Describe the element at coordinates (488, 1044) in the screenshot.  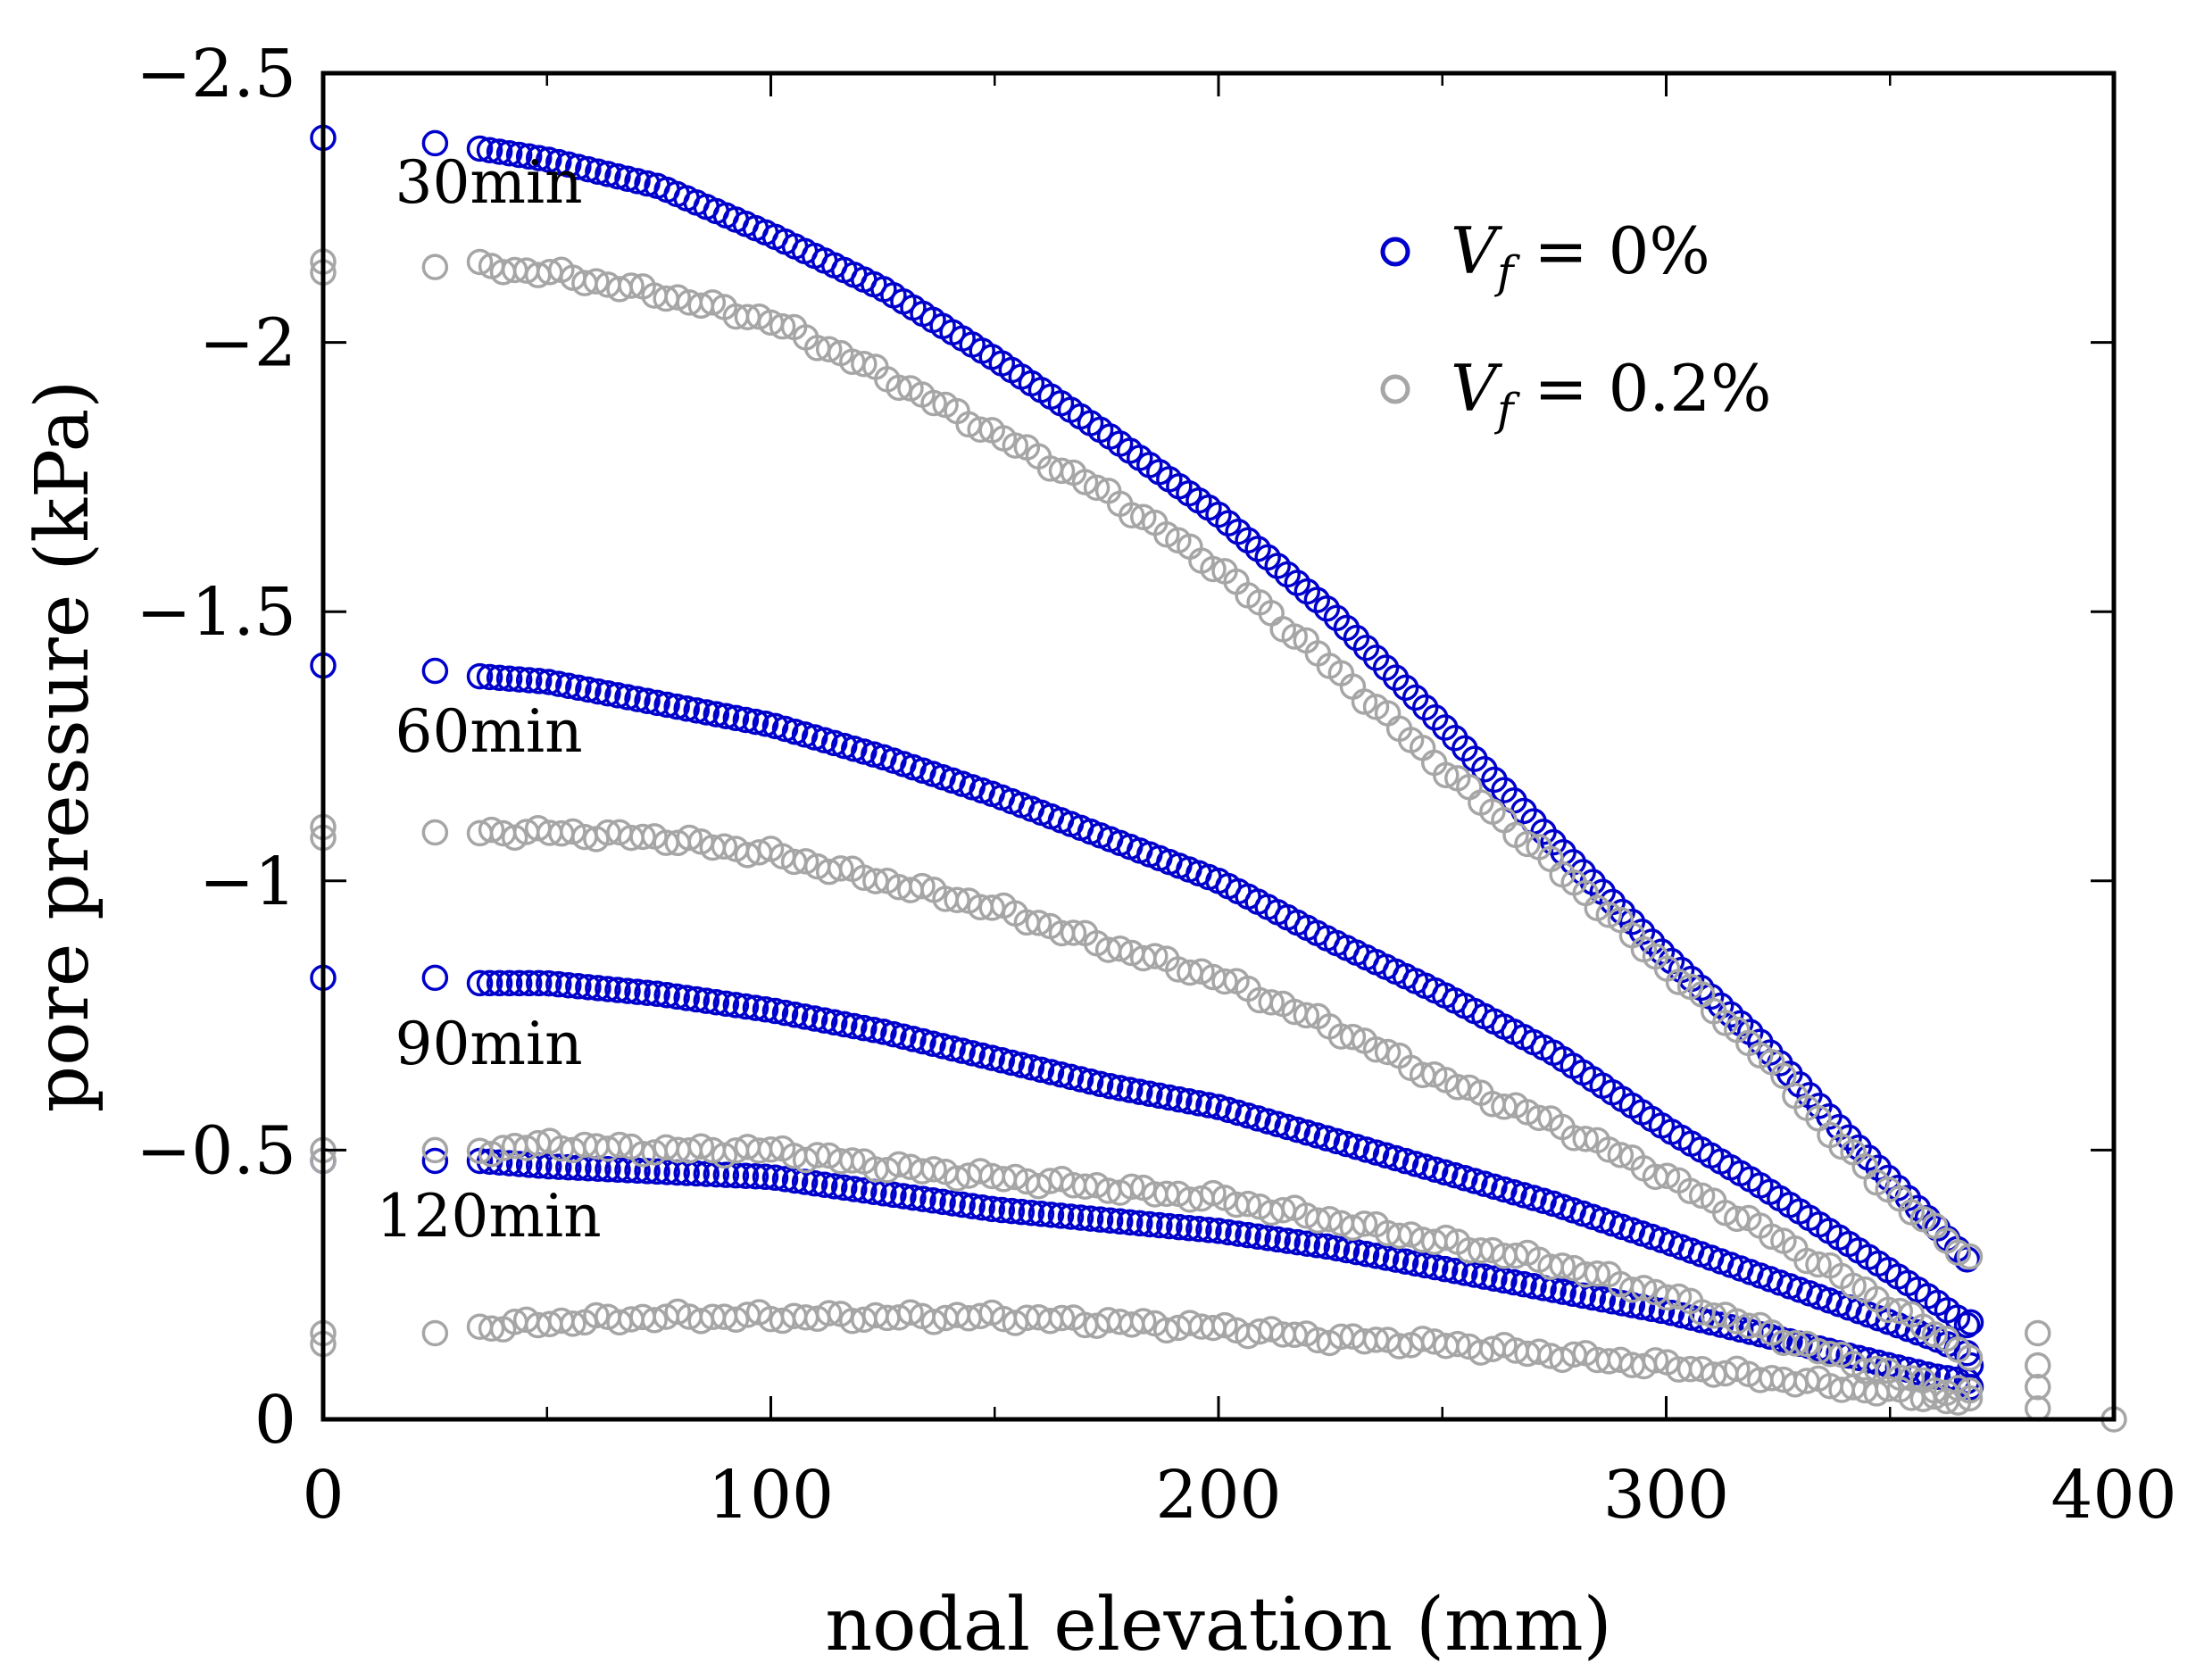
I see `curve-annotation: 90min` at that location.